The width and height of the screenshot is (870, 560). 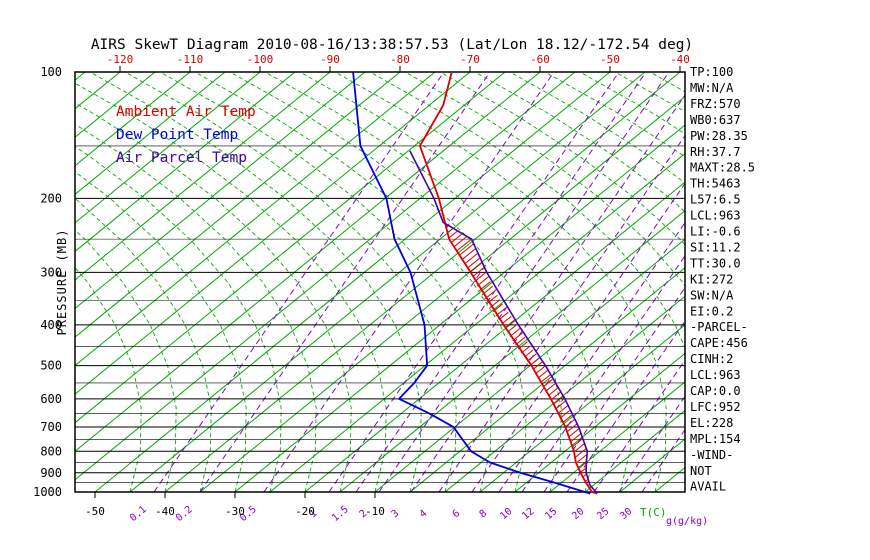 What do you see at coordinates (719, 343) in the screenshot?
I see `stats-line: CAPE:456` at bounding box center [719, 343].